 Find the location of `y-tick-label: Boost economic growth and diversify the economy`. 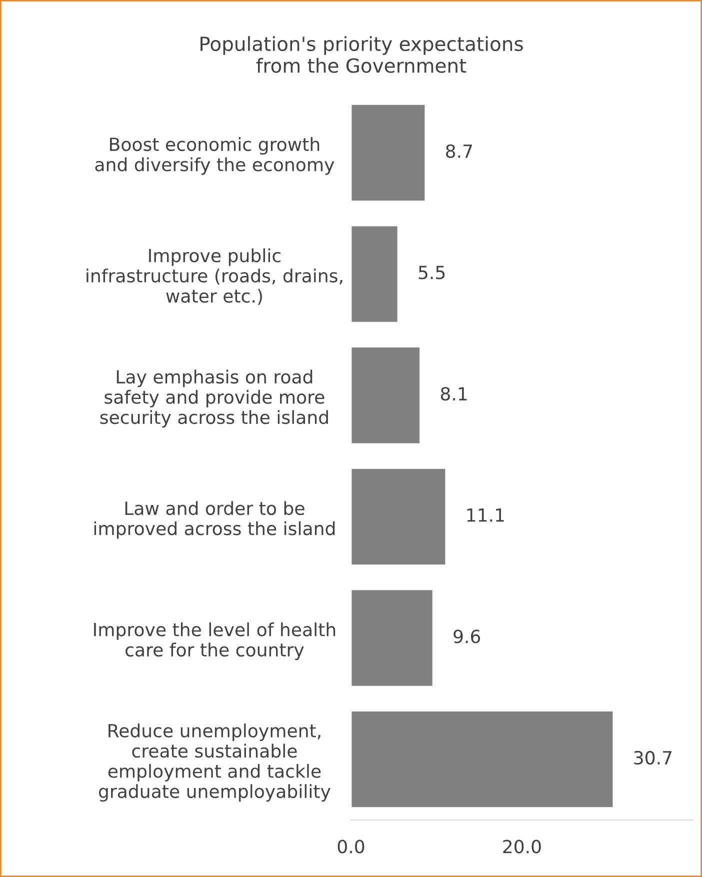

y-tick-label: Boost economic growth and diversify the economy is located at coordinates (214, 156).